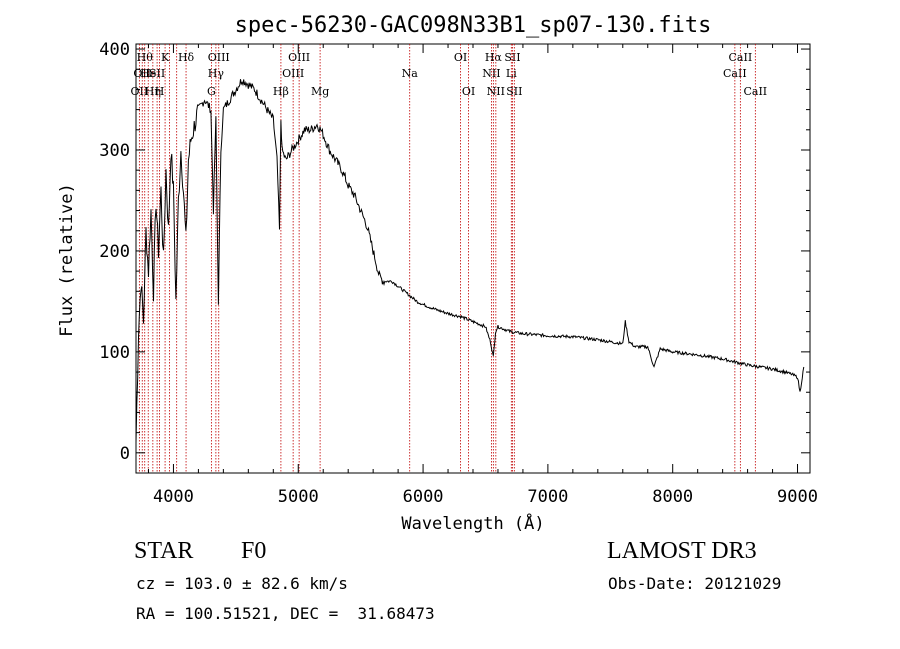  I want to click on spectral-line-label: H, so click(160, 91).